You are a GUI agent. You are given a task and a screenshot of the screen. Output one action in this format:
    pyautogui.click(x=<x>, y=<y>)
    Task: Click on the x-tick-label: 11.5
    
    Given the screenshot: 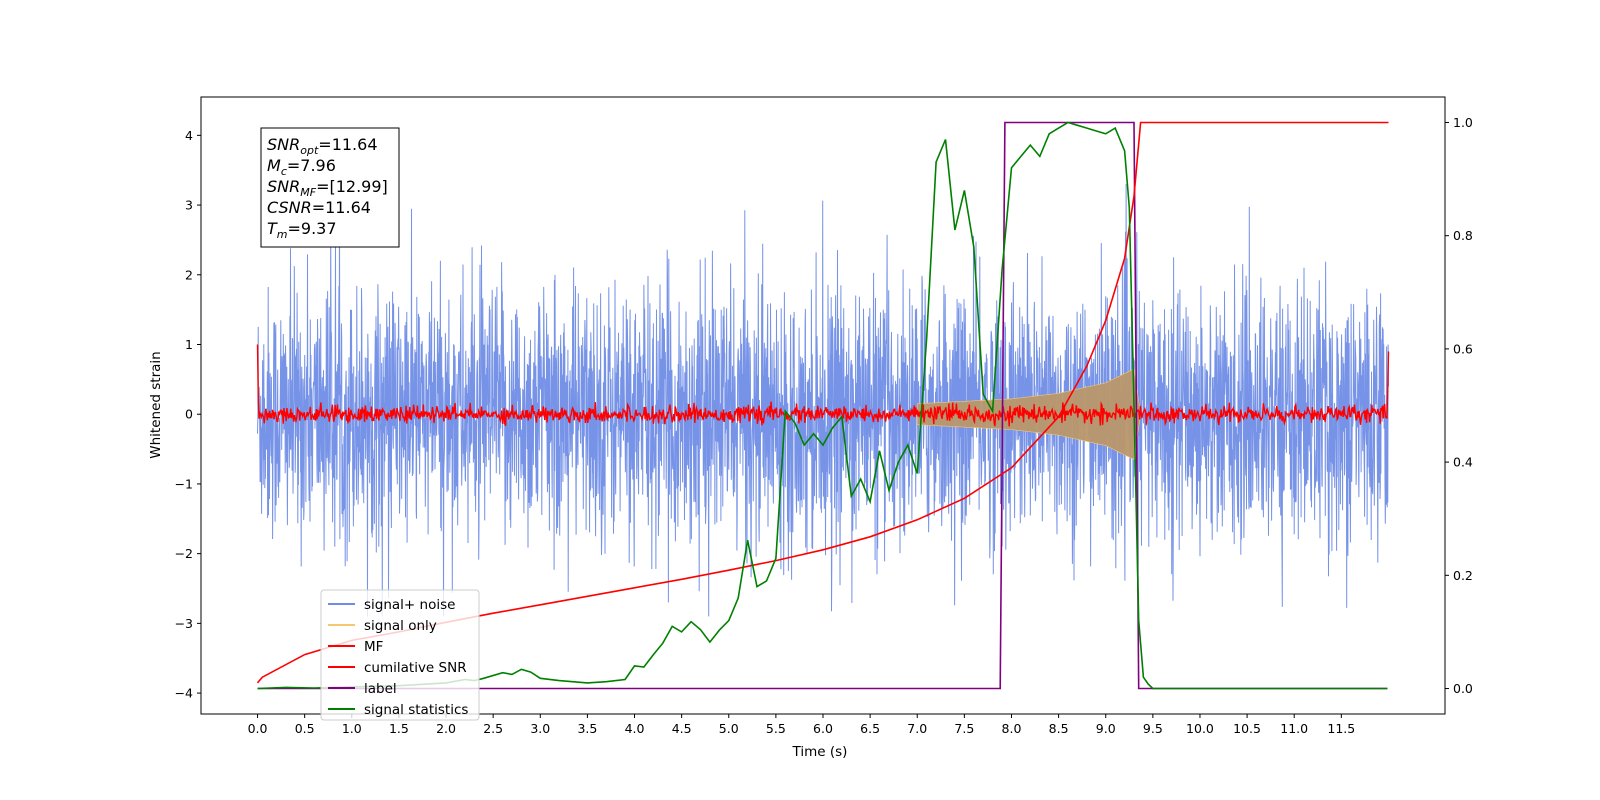 What is the action you would take?
    pyautogui.click(x=1341, y=728)
    